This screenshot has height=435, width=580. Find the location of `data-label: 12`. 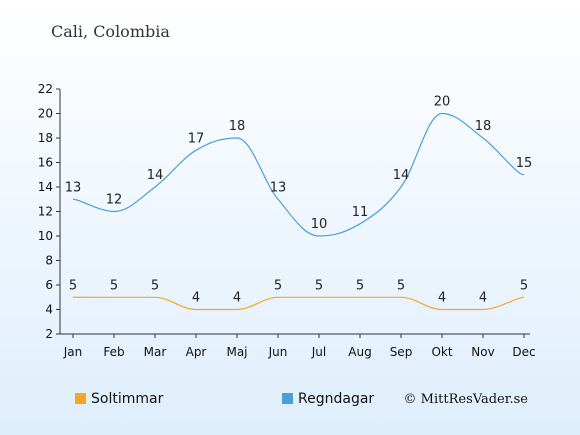

data-label: 12 is located at coordinates (114, 200).